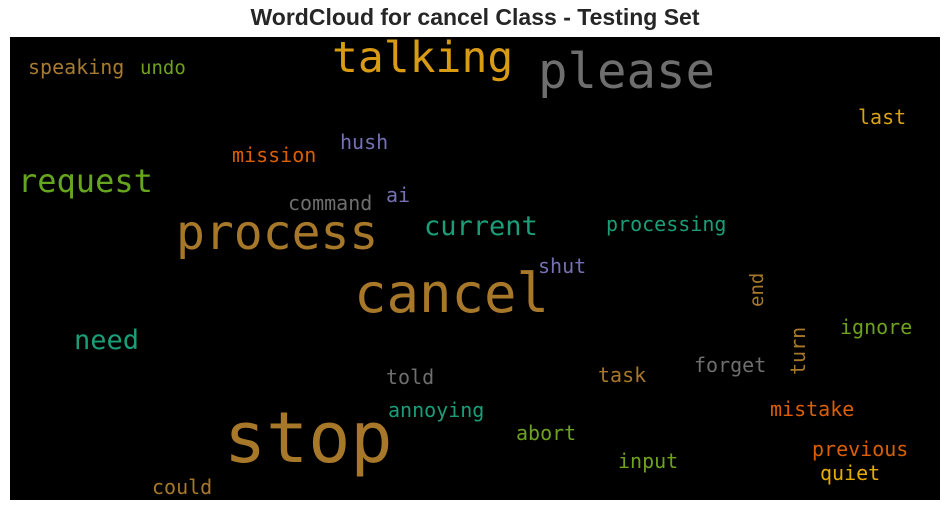 The height and width of the screenshot is (511, 950). Describe the element at coordinates (423, 60) in the screenshot. I see `word-talking: talking` at that location.